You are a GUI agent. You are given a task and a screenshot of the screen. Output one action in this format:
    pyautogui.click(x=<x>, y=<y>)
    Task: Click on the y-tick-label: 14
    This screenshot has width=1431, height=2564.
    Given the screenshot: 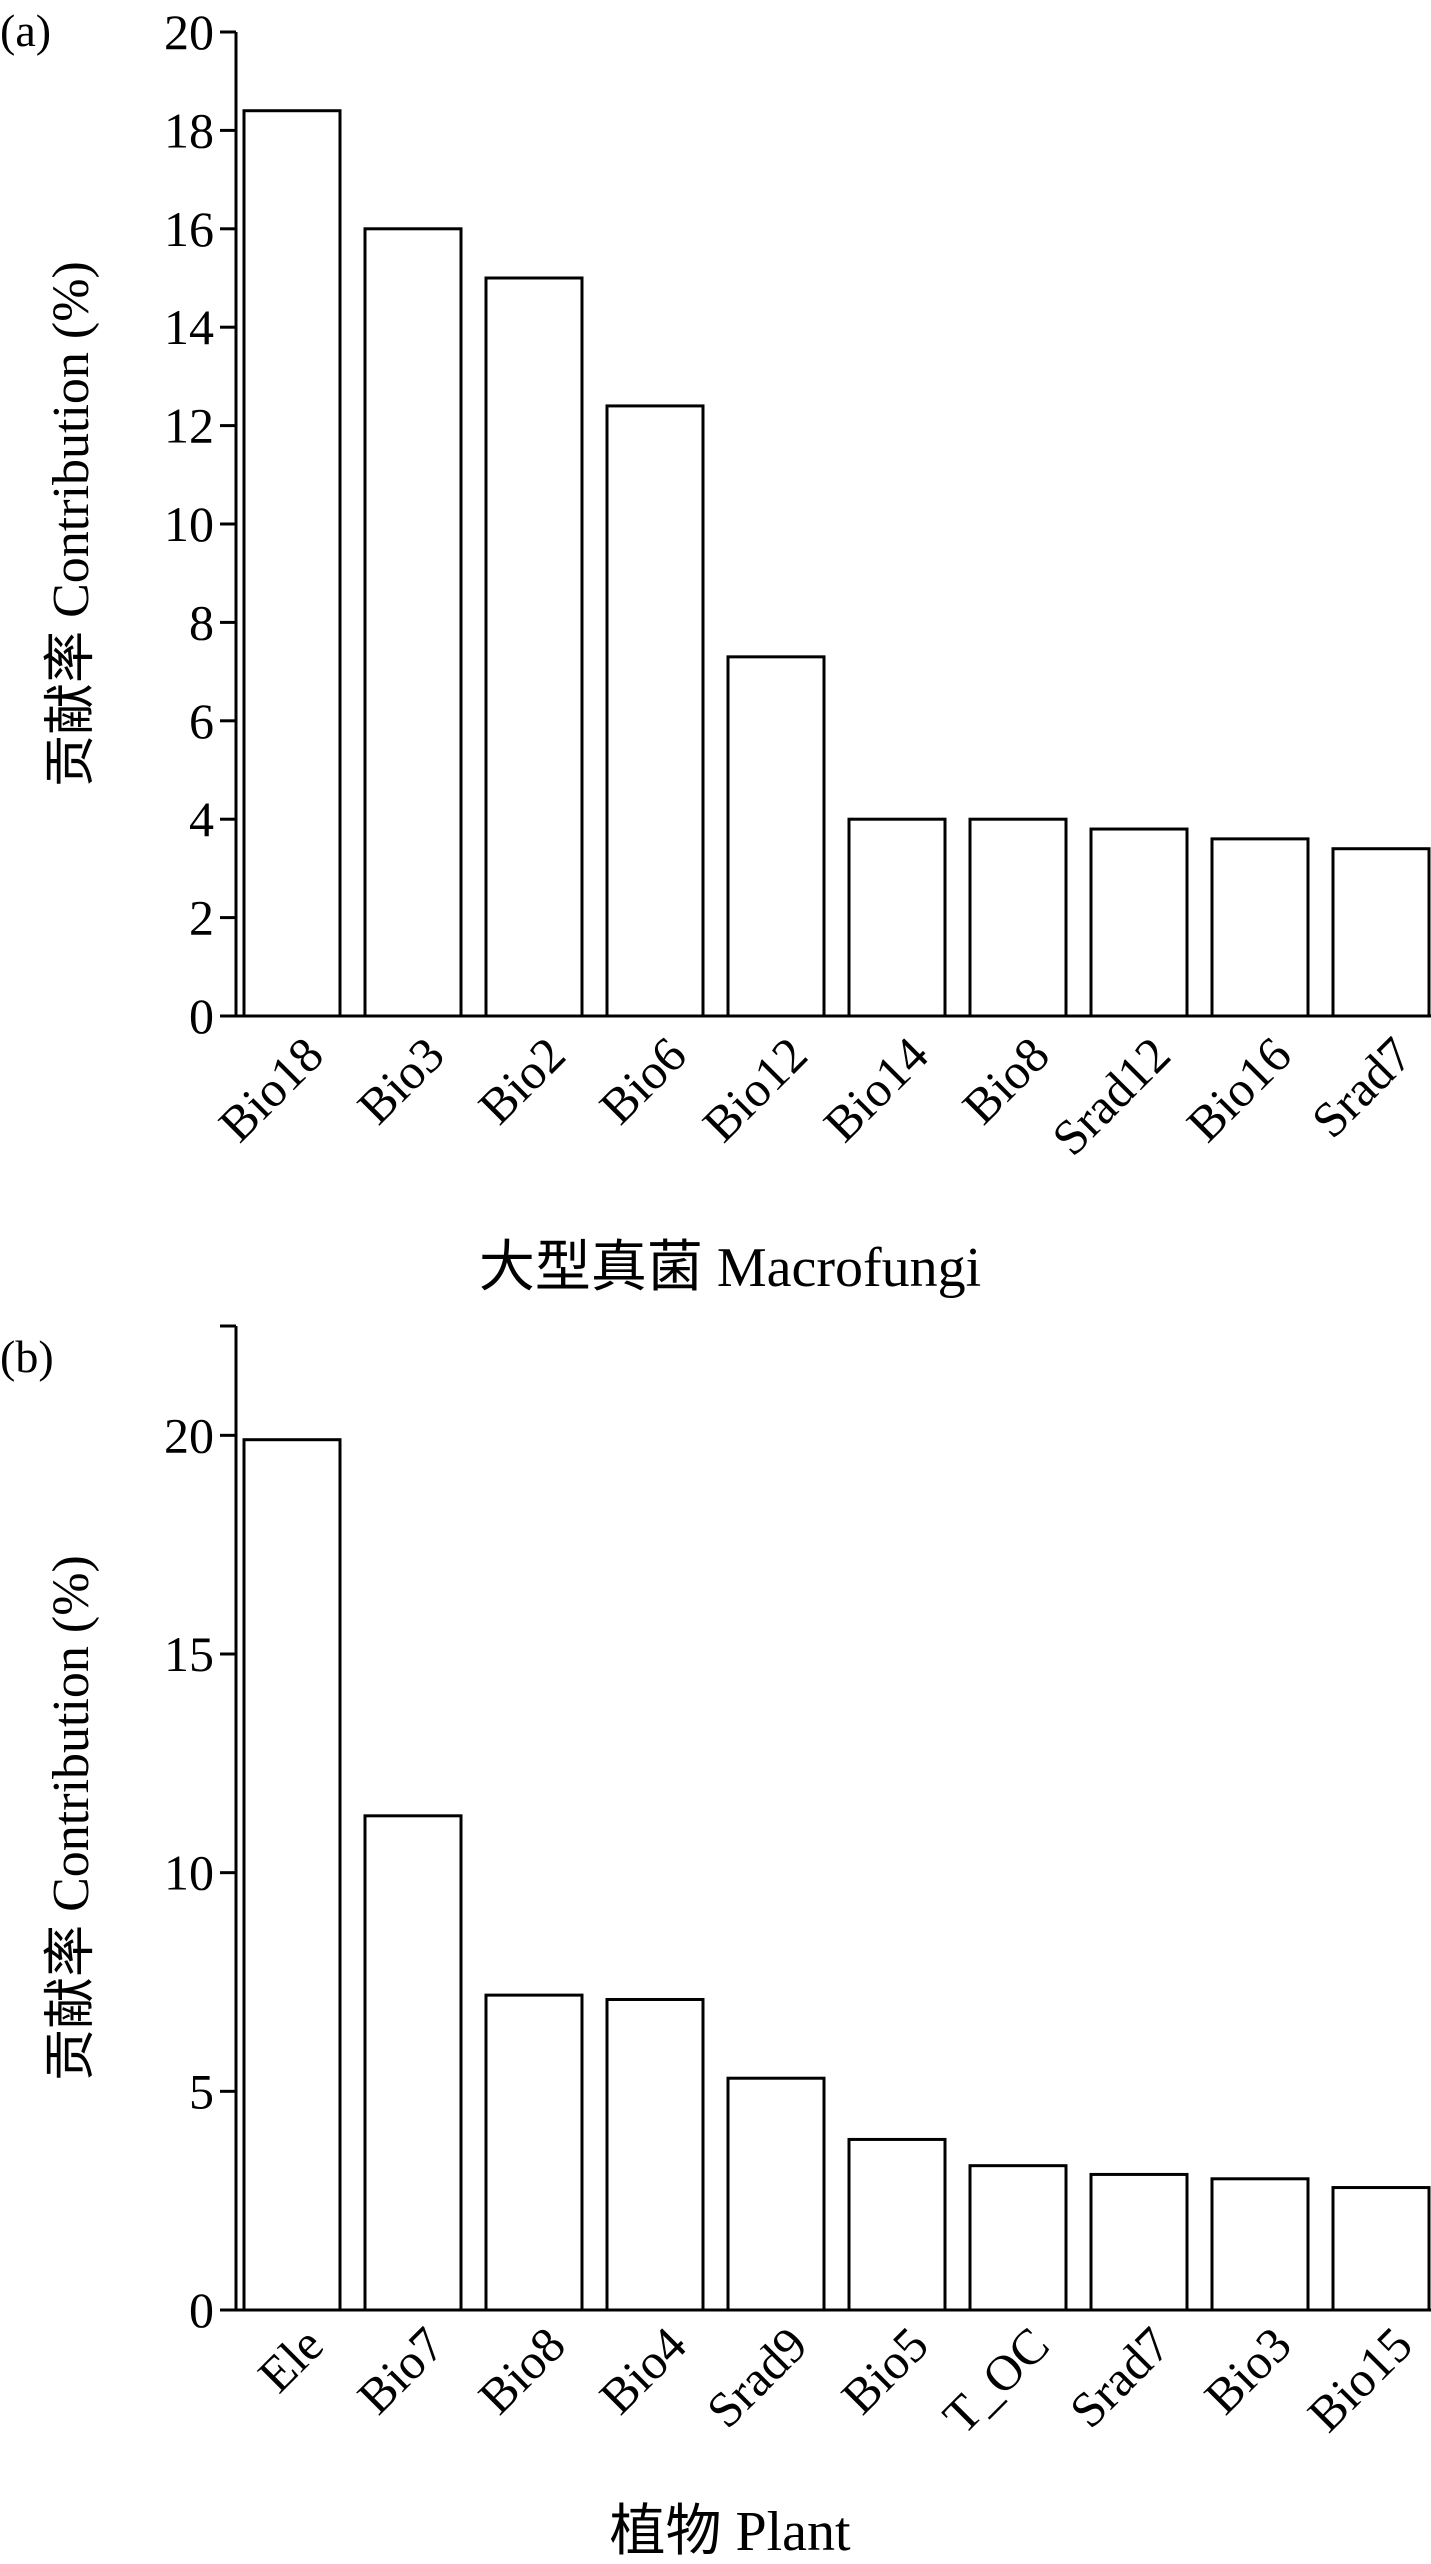 What is the action you would take?
    pyautogui.click(x=189, y=327)
    